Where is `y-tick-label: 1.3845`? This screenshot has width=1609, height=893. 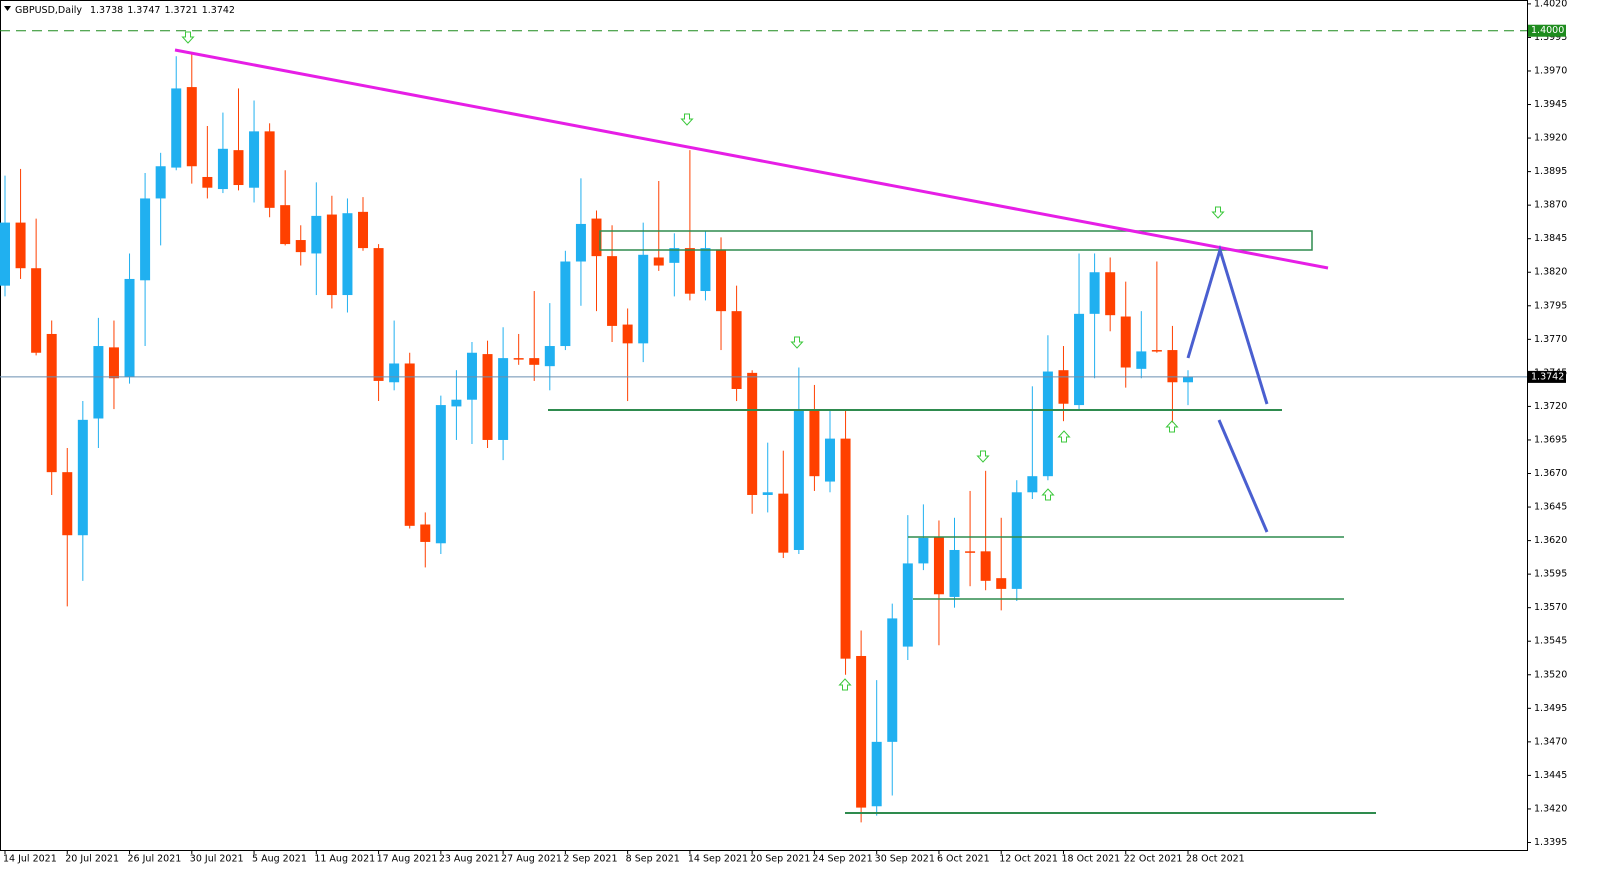 y-tick-label: 1.3845 is located at coordinates (1550, 238).